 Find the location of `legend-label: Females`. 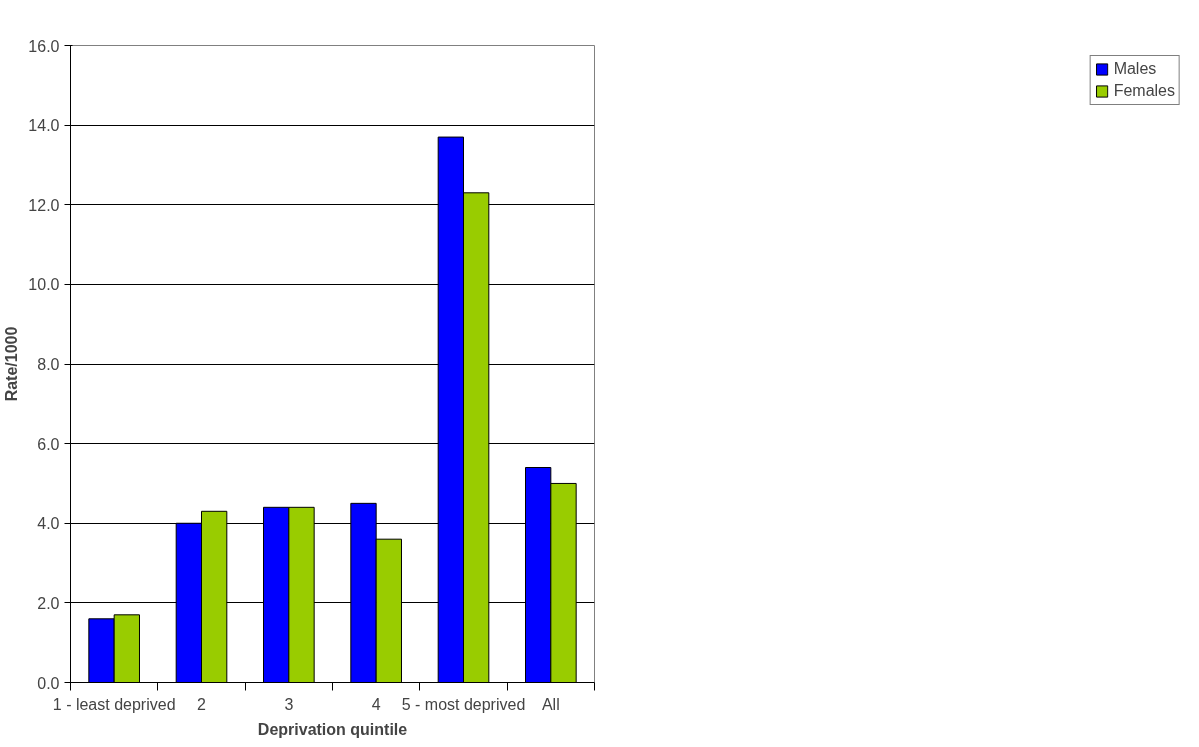

legend-label: Females is located at coordinates (1144, 91).